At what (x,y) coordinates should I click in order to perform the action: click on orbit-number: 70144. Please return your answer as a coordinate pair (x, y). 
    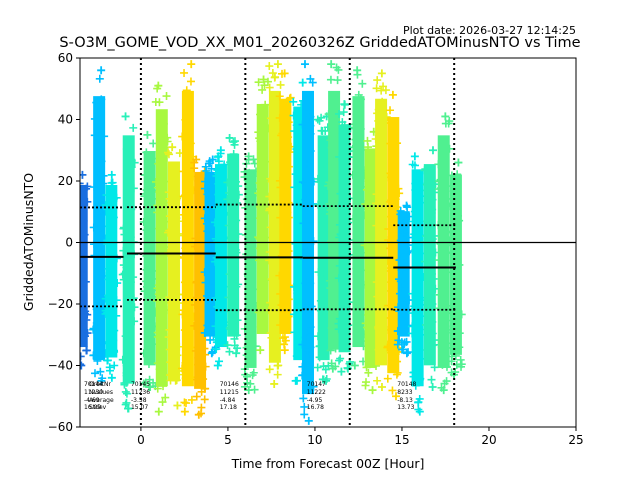
    Looking at the image, I should click on (93, 384).